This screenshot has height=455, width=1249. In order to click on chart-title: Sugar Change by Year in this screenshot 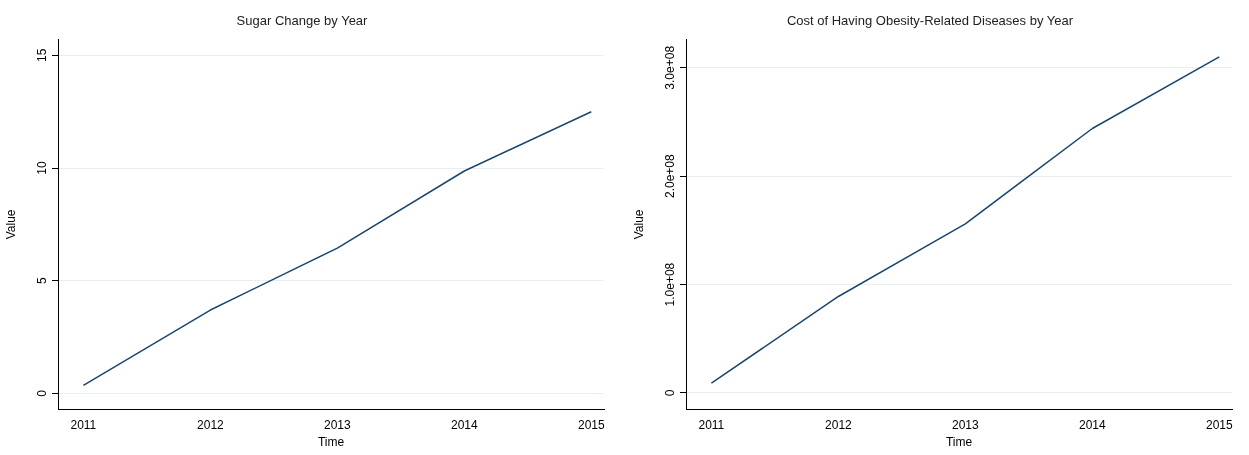, I will do `click(302, 21)`.